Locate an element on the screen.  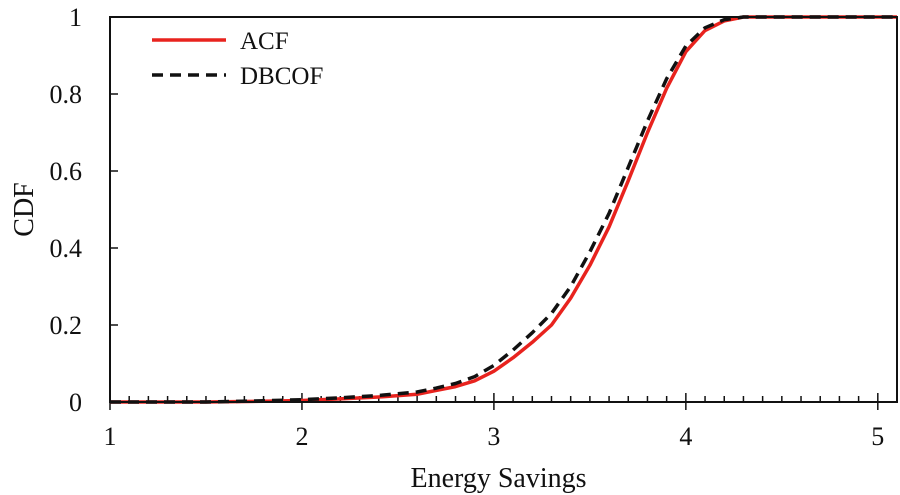
x-tick-label: 5 is located at coordinates (877, 436).